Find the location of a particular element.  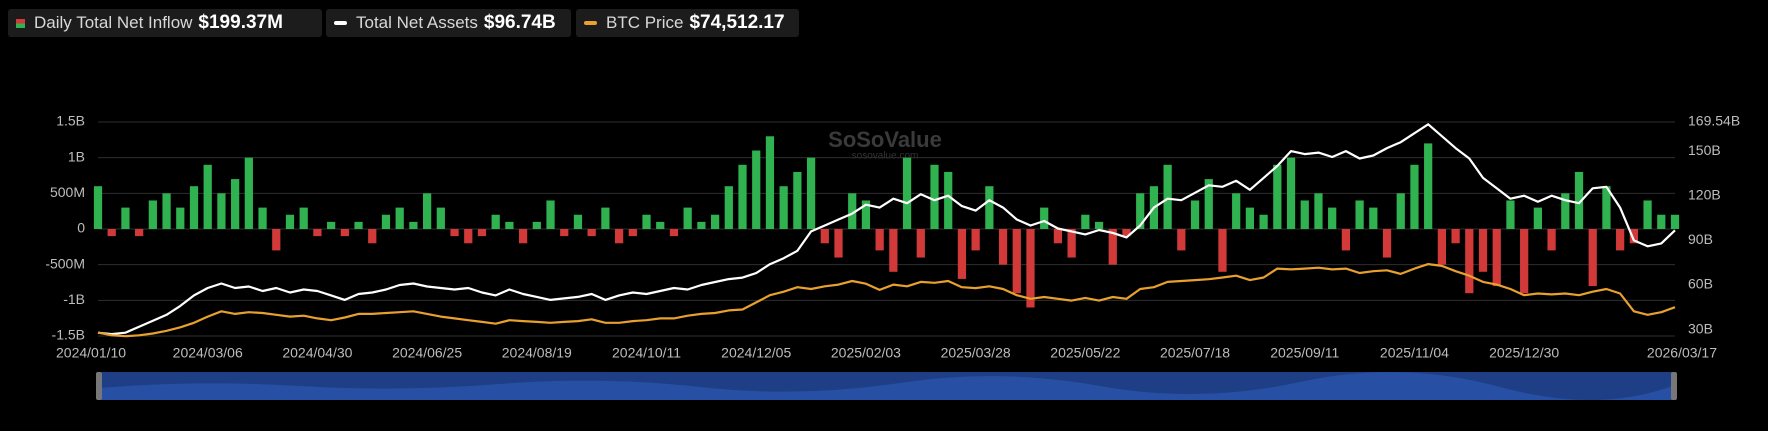

x-tick-label: 2024/01/10 is located at coordinates (91, 353).